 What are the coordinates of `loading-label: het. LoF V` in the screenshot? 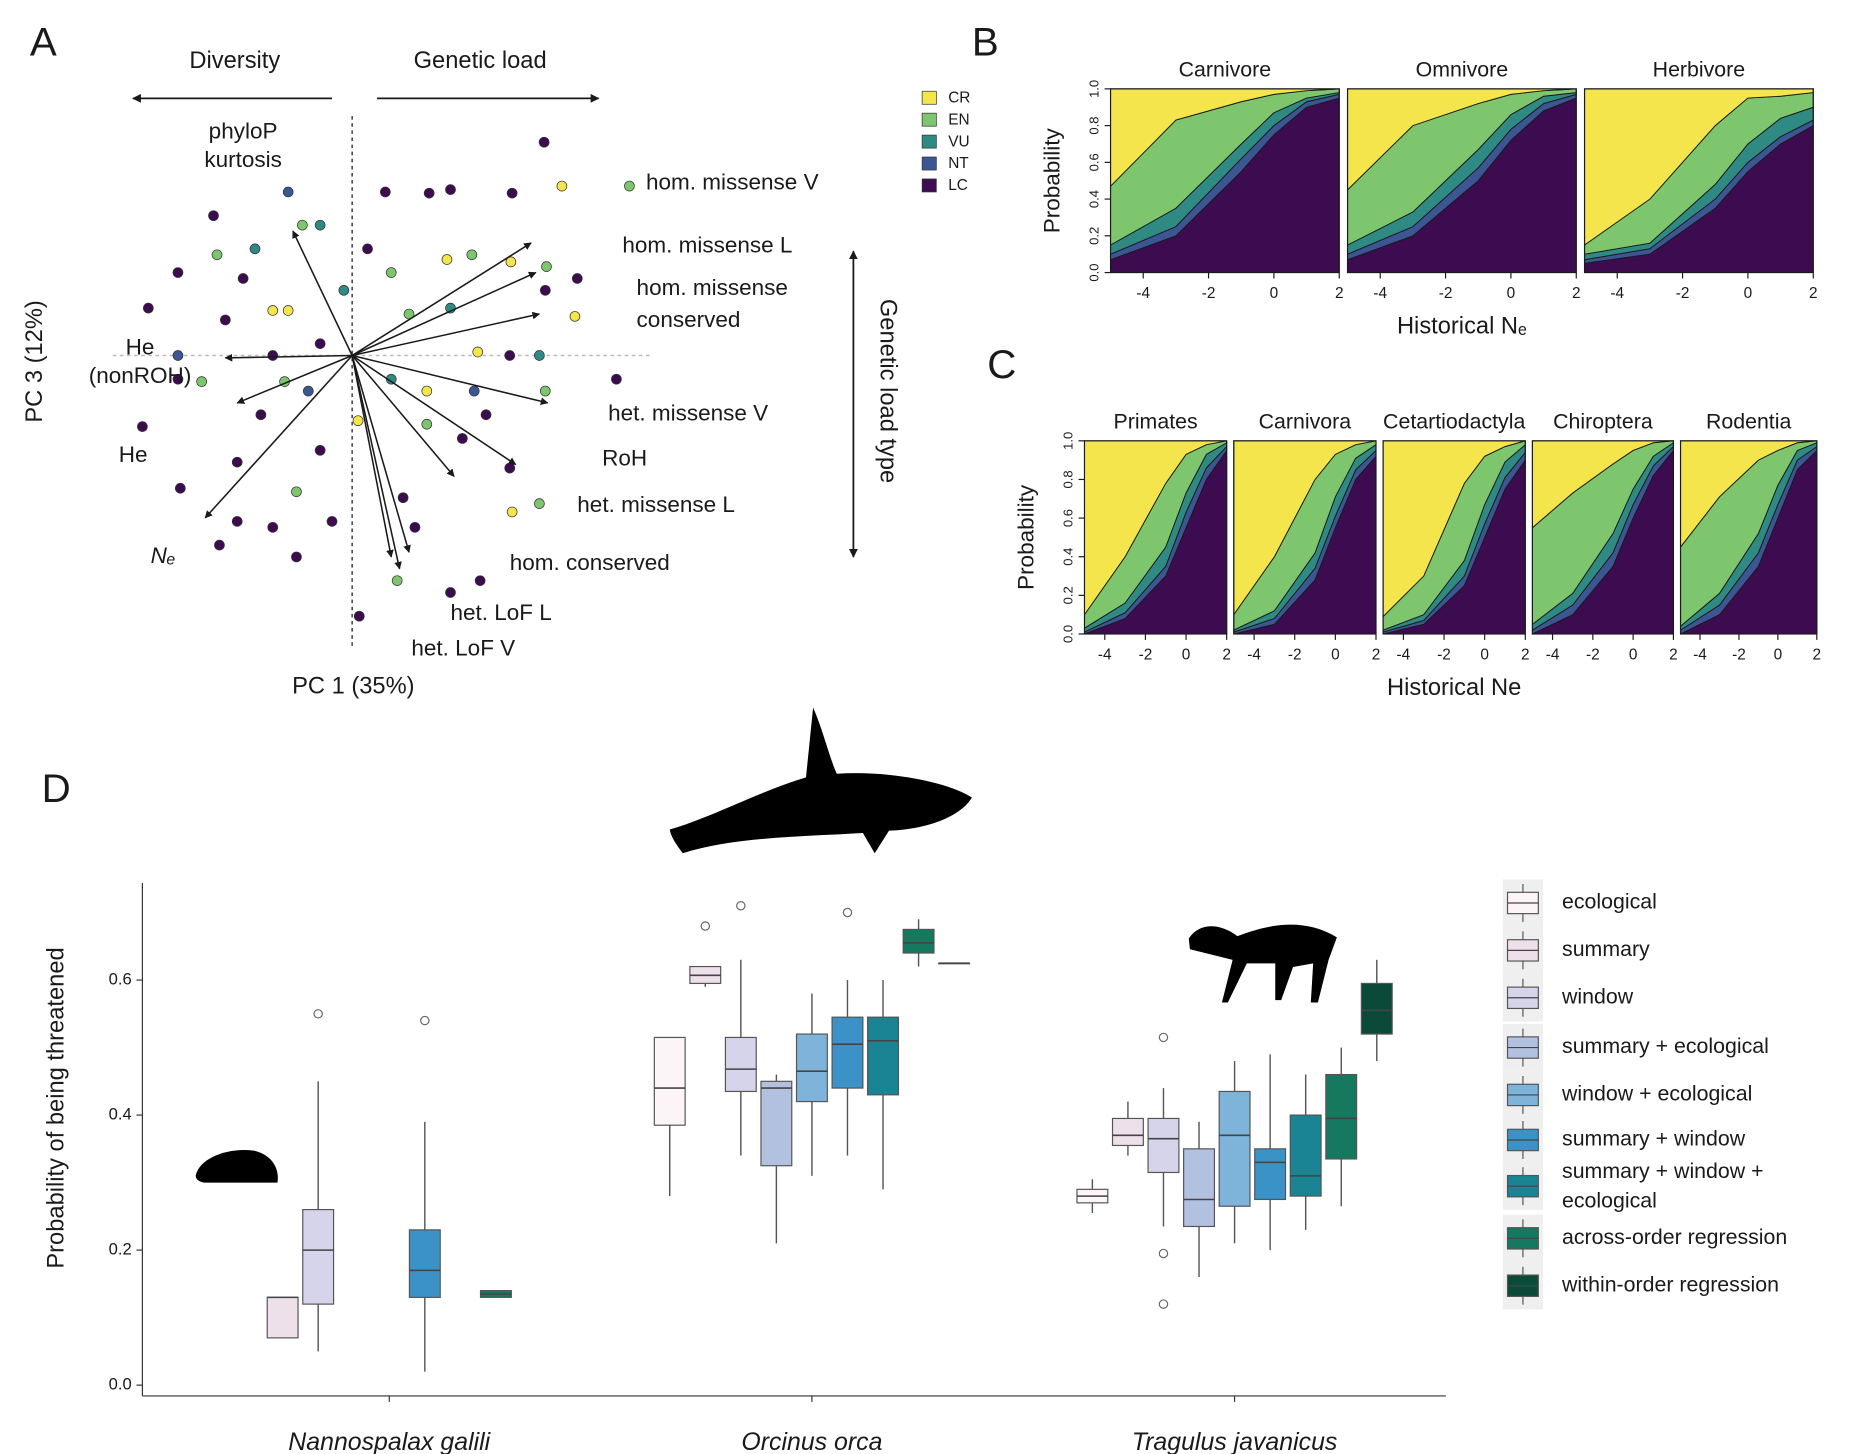 It's located at (463, 647).